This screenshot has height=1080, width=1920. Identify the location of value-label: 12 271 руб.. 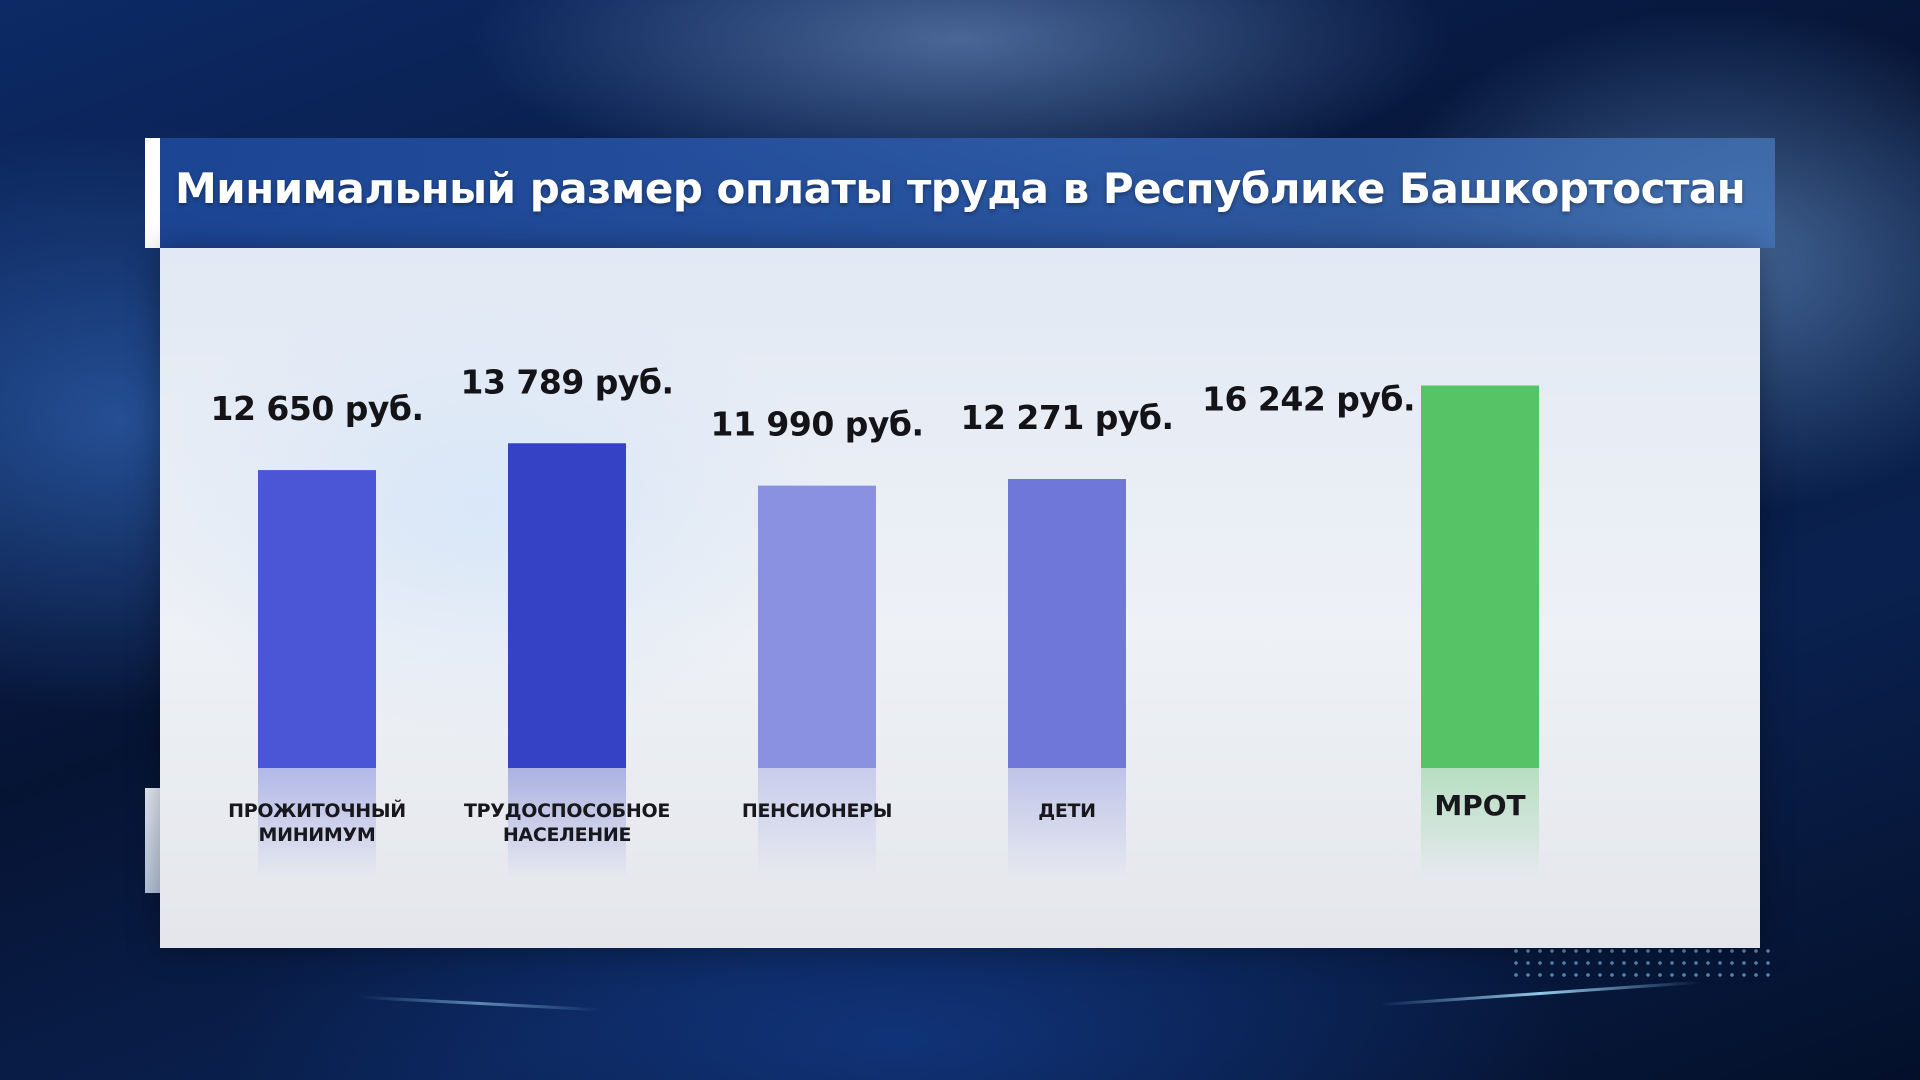
(1067, 417).